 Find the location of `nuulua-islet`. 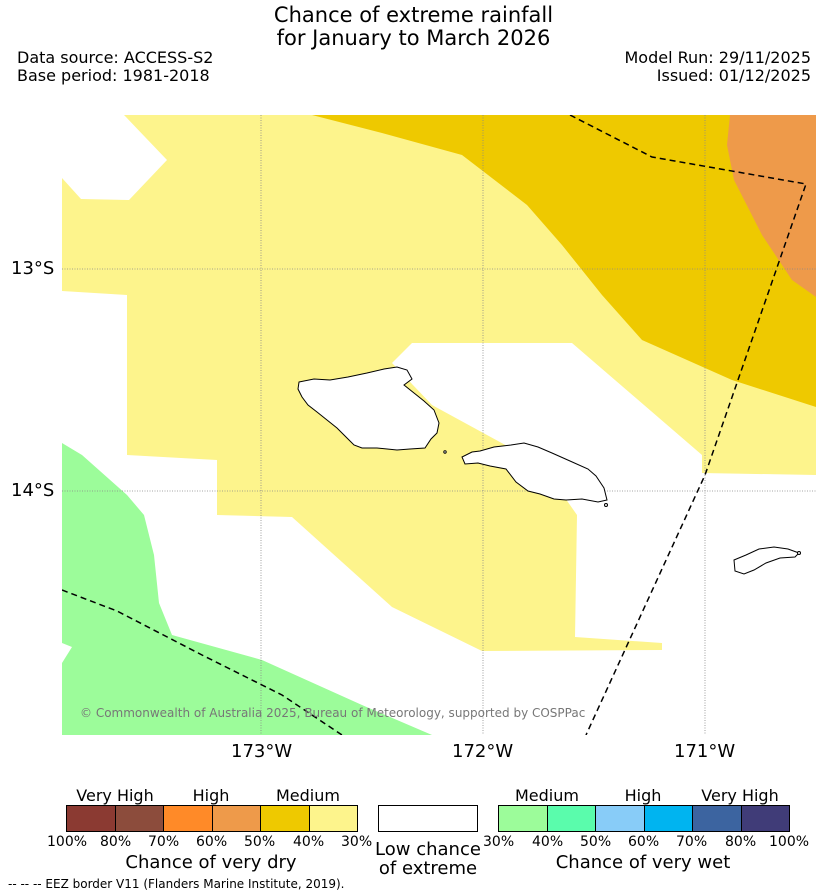

nuulua-islet is located at coordinates (606, 505).